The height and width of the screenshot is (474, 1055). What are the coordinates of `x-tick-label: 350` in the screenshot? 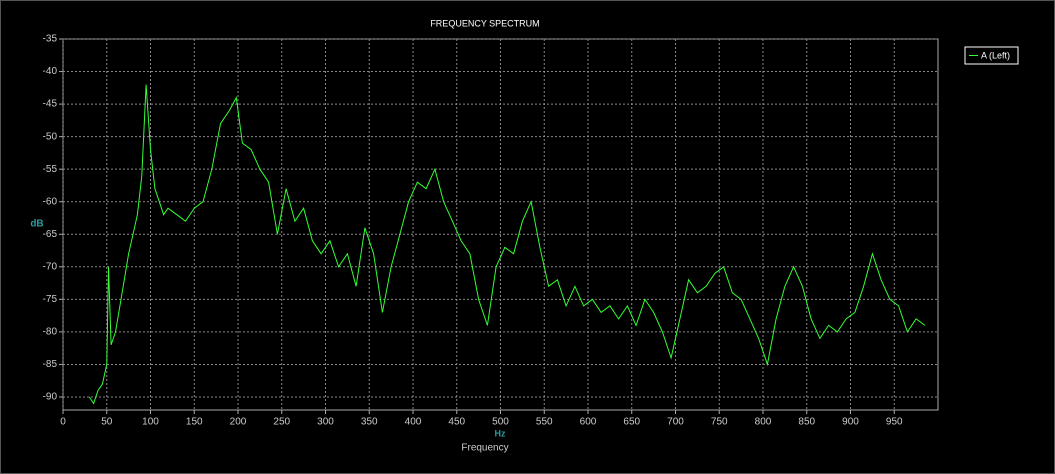 It's located at (369, 422).